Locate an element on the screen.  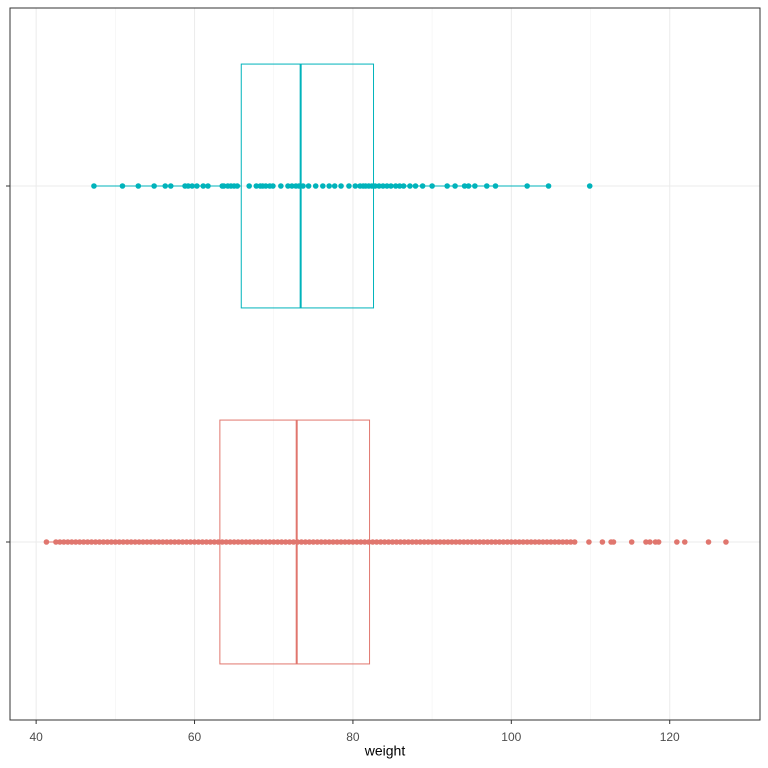
x-tick-label: 100 is located at coordinates (511, 737).